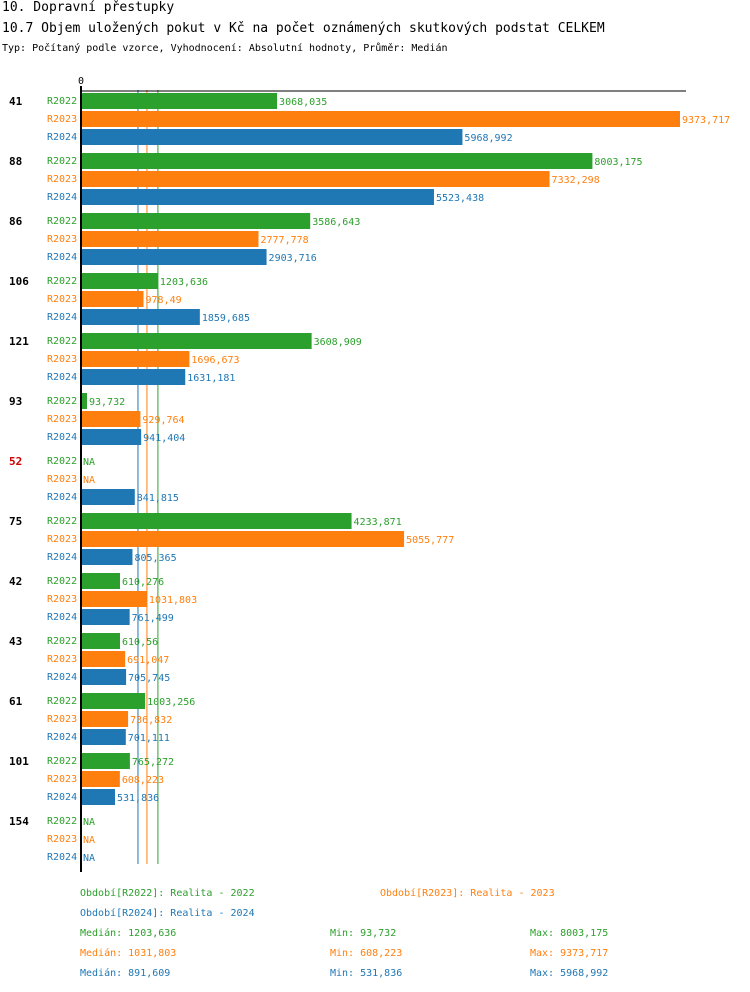 This screenshot has width=750, height=992. Describe the element at coordinates (19, 761) in the screenshot. I see `group-label: 101` at that location.